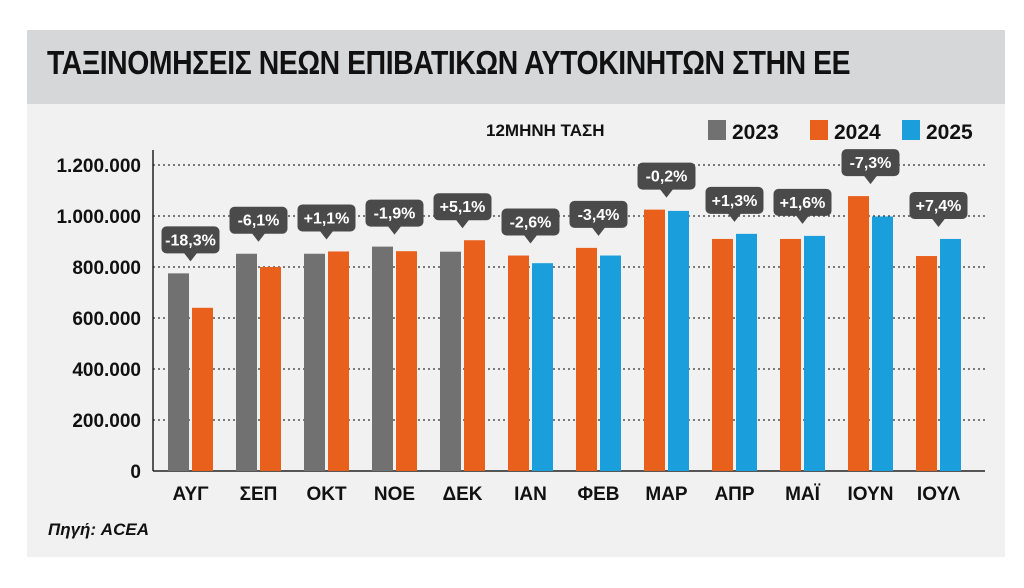  I want to click on bar-ΝΟΕ-2024, so click(406, 361).